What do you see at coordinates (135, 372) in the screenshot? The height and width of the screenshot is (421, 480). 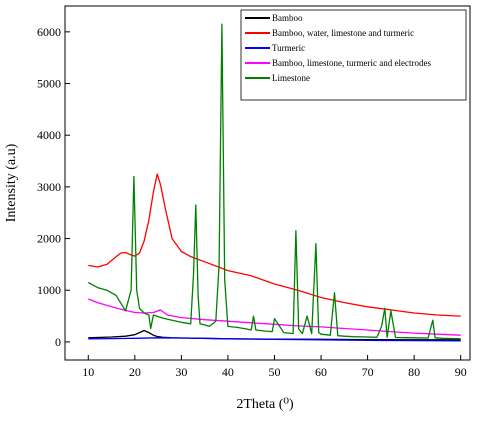 I see `x-tick-label-1: 20` at bounding box center [135, 372].